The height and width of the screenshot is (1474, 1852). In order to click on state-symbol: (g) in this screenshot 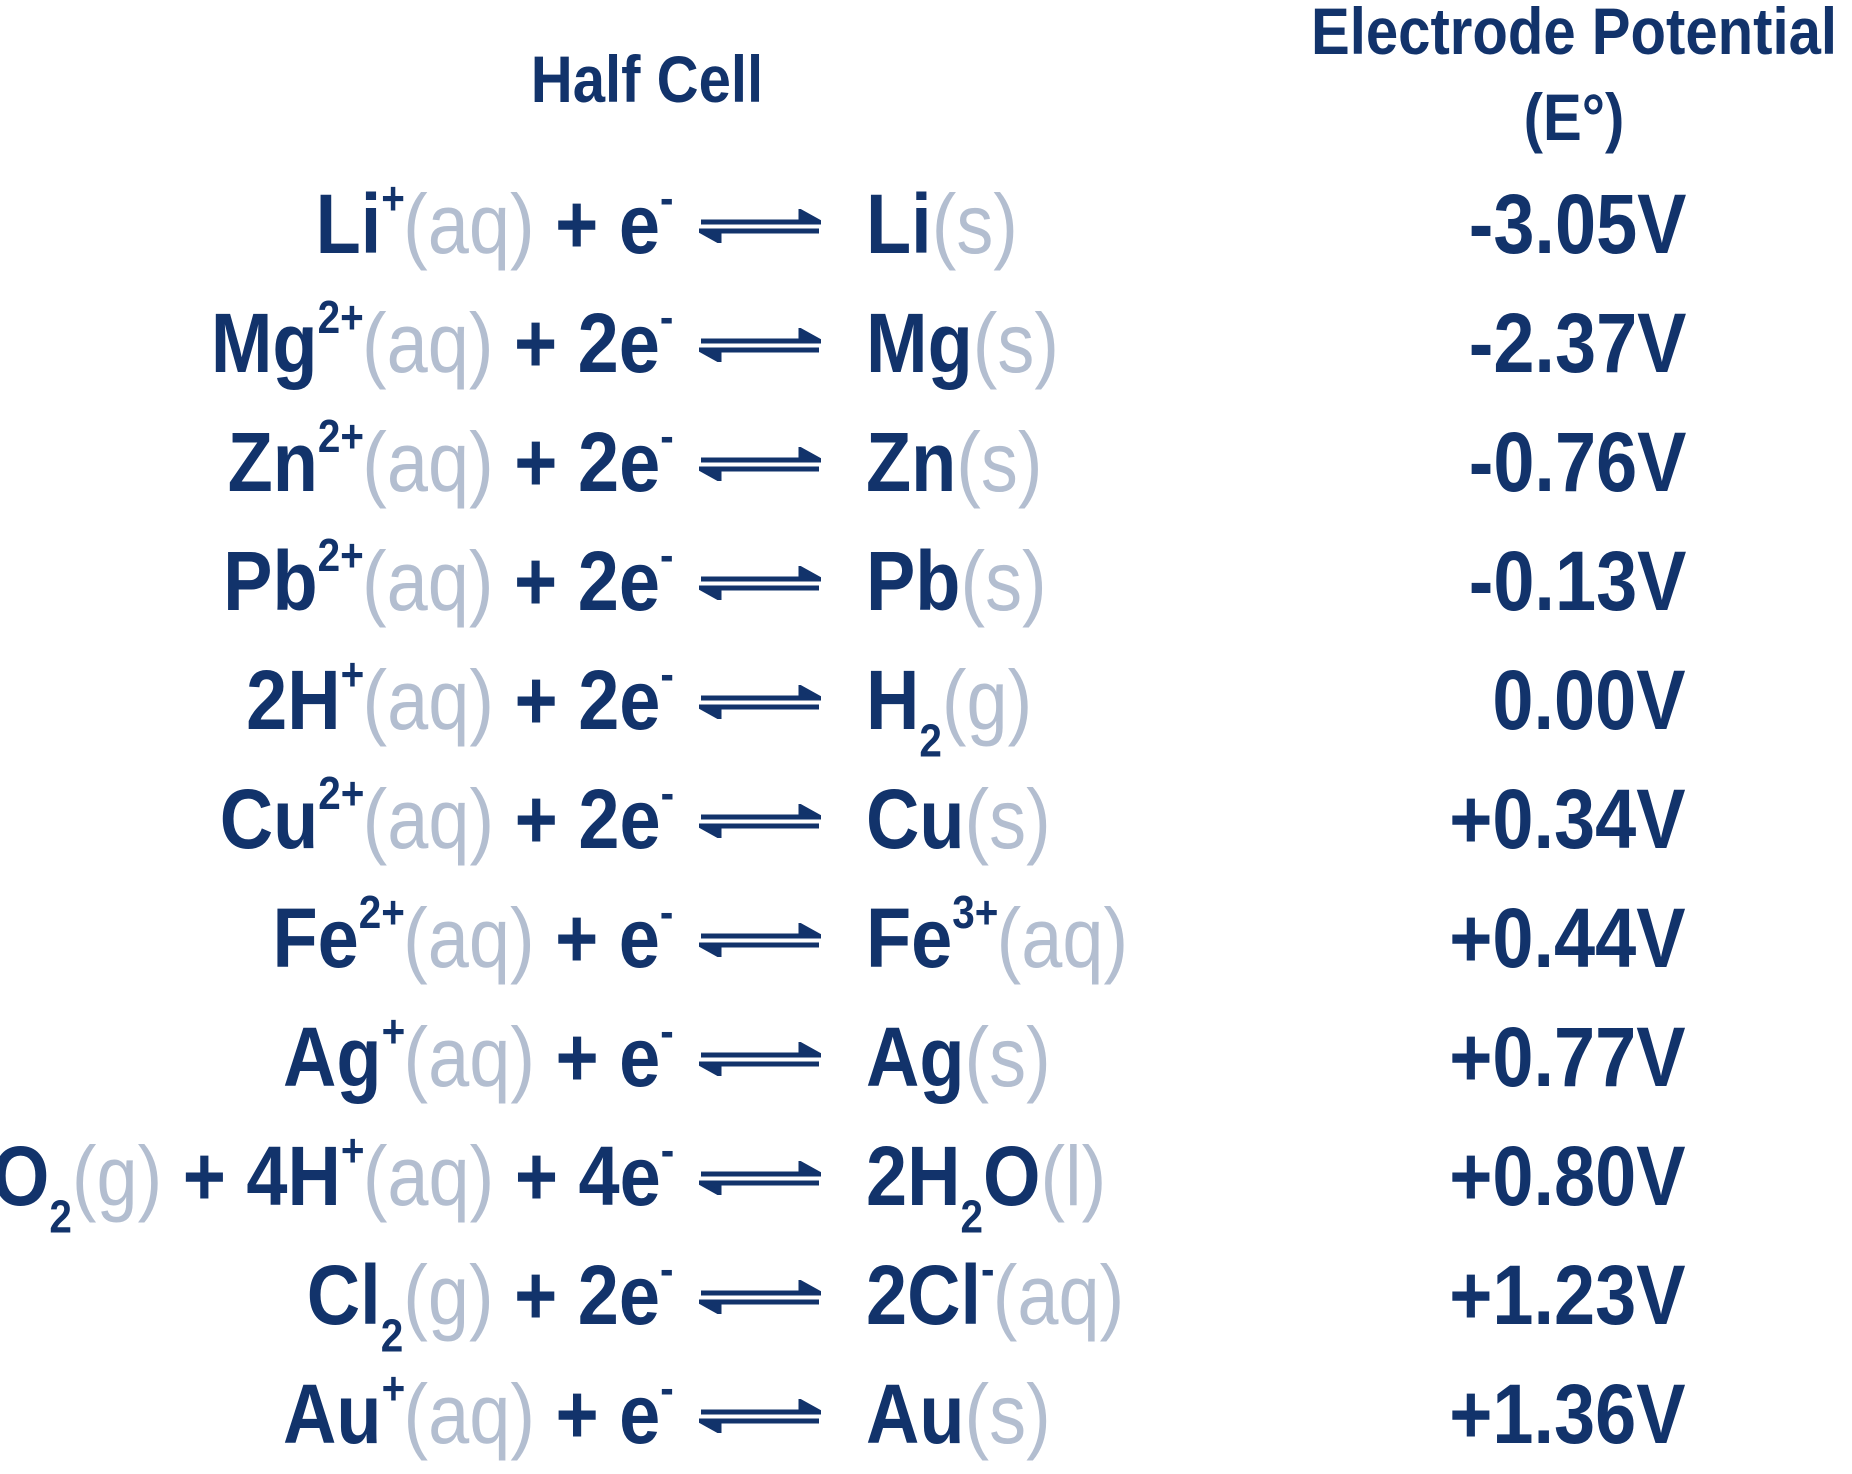, I will do `click(987, 700)`.